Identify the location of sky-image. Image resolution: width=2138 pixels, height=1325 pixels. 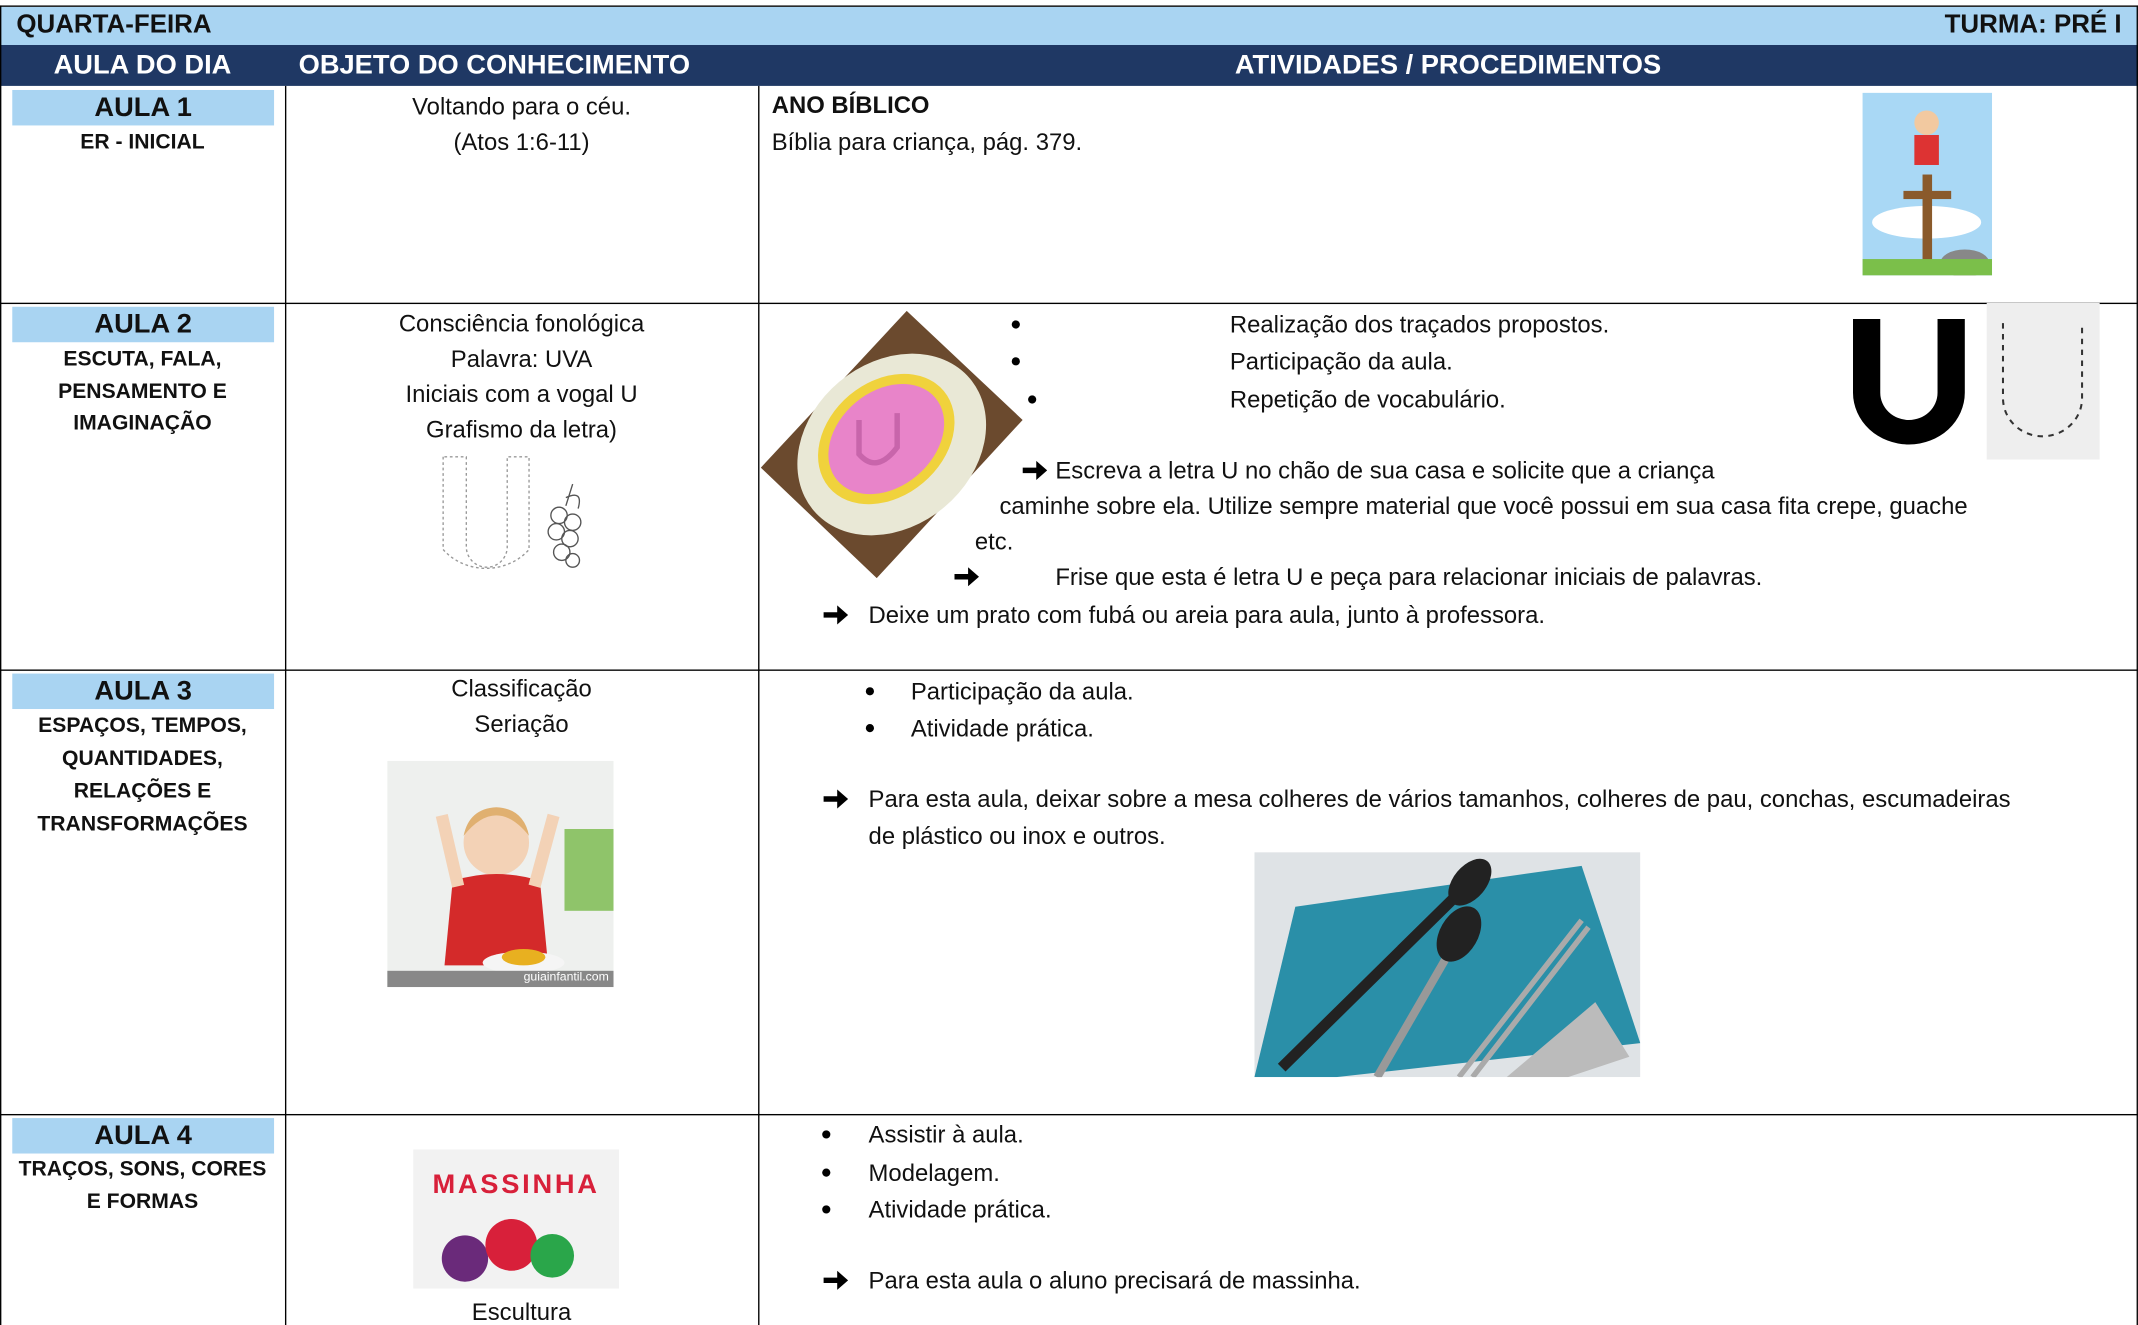
(1927, 184).